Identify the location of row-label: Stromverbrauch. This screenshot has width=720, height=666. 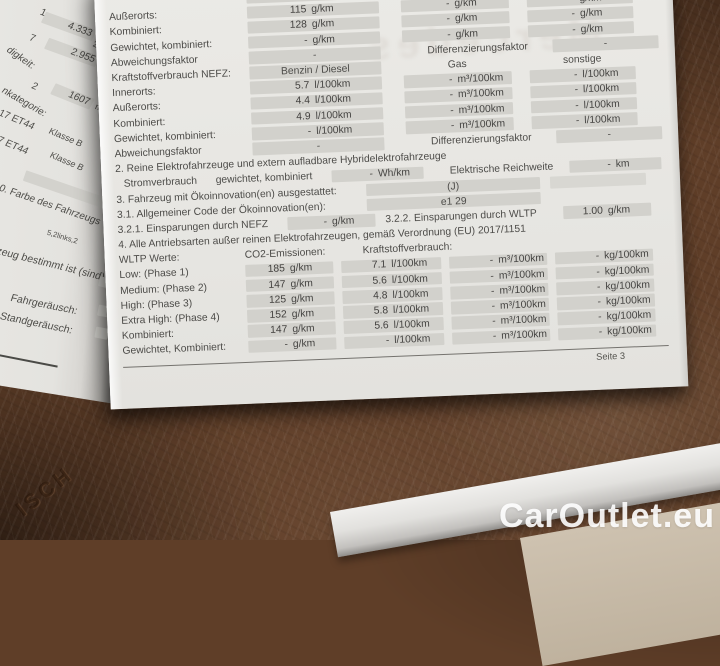
(160, 183).